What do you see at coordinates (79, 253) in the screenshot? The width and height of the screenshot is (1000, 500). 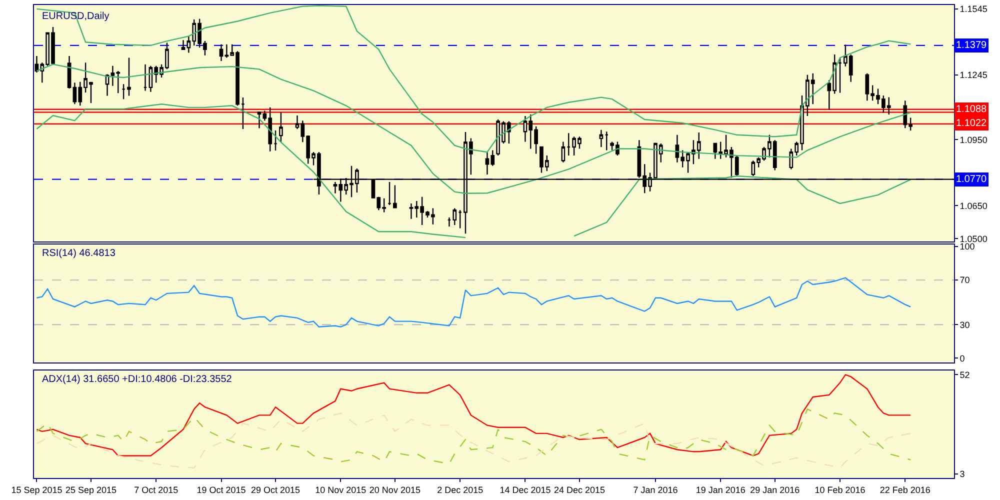 I see `chart-title: RSI(14) 46.4813` at bounding box center [79, 253].